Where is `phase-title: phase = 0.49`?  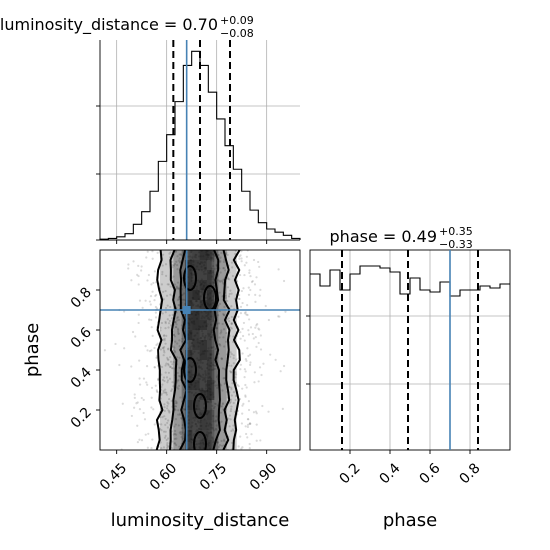
phase-title: phase = 0.49 is located at coordinates (383, 236).